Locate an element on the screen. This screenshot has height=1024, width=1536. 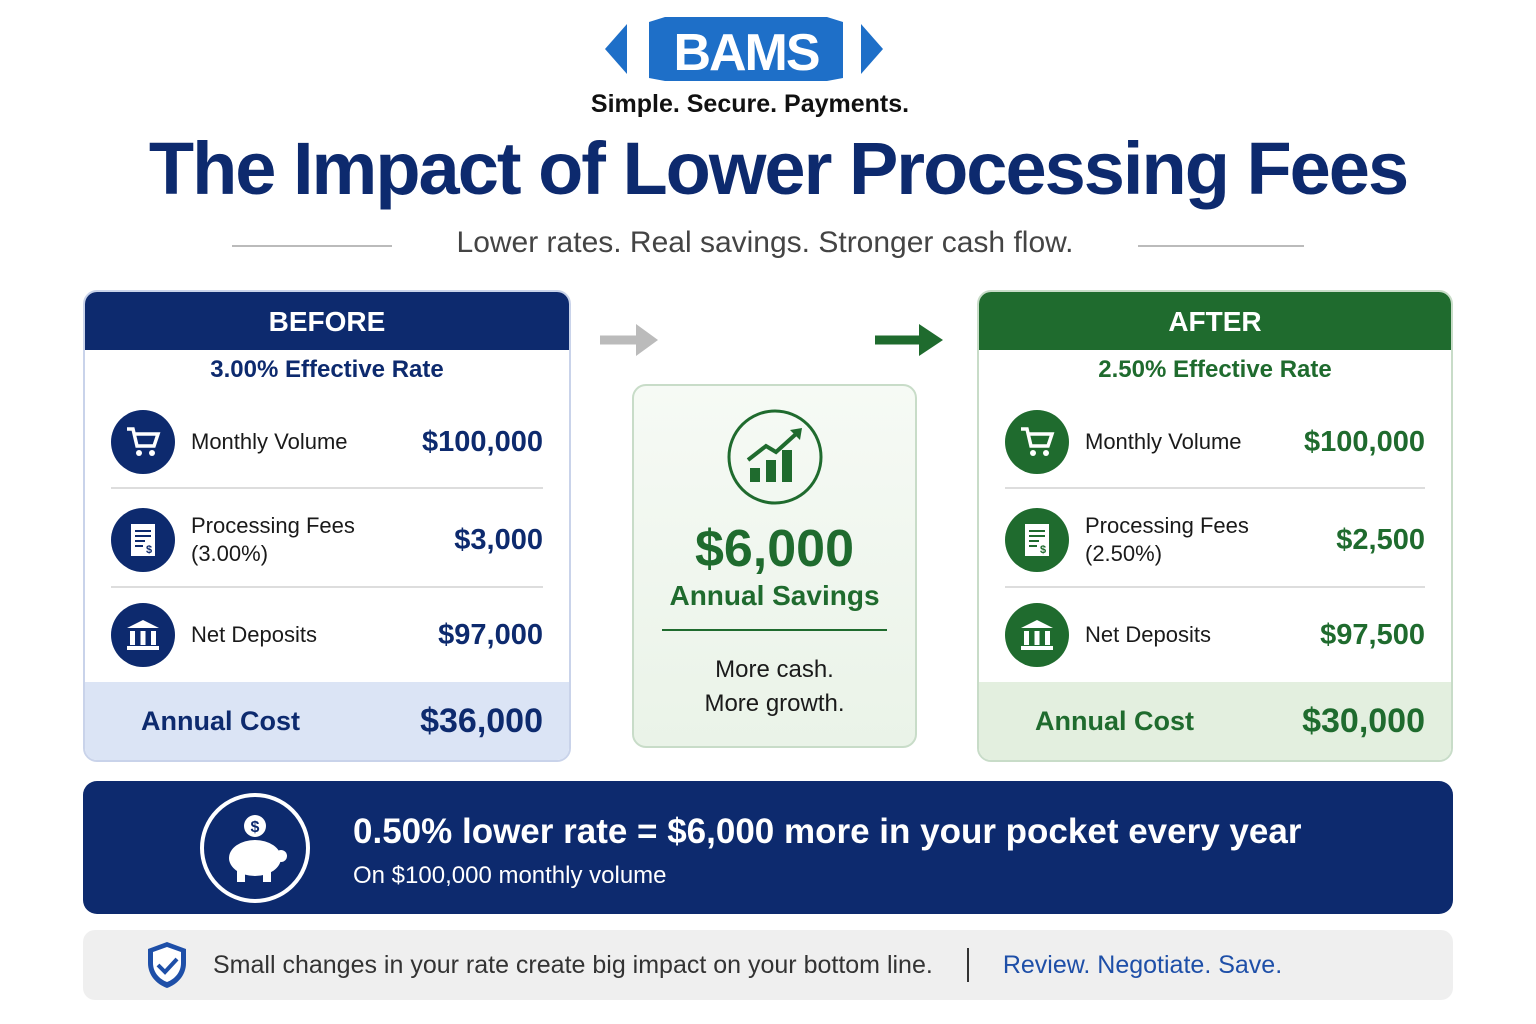
row-value: $97,500 is located at coordinates (1372, 634).